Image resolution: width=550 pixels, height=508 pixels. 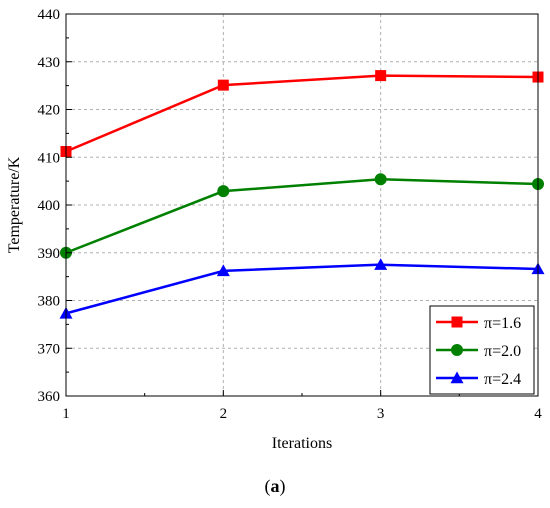 What do you see at coordinates (502, 351) in the screenshot?
I see `legend-label: π=2.0` at bounding box center [502, 351].